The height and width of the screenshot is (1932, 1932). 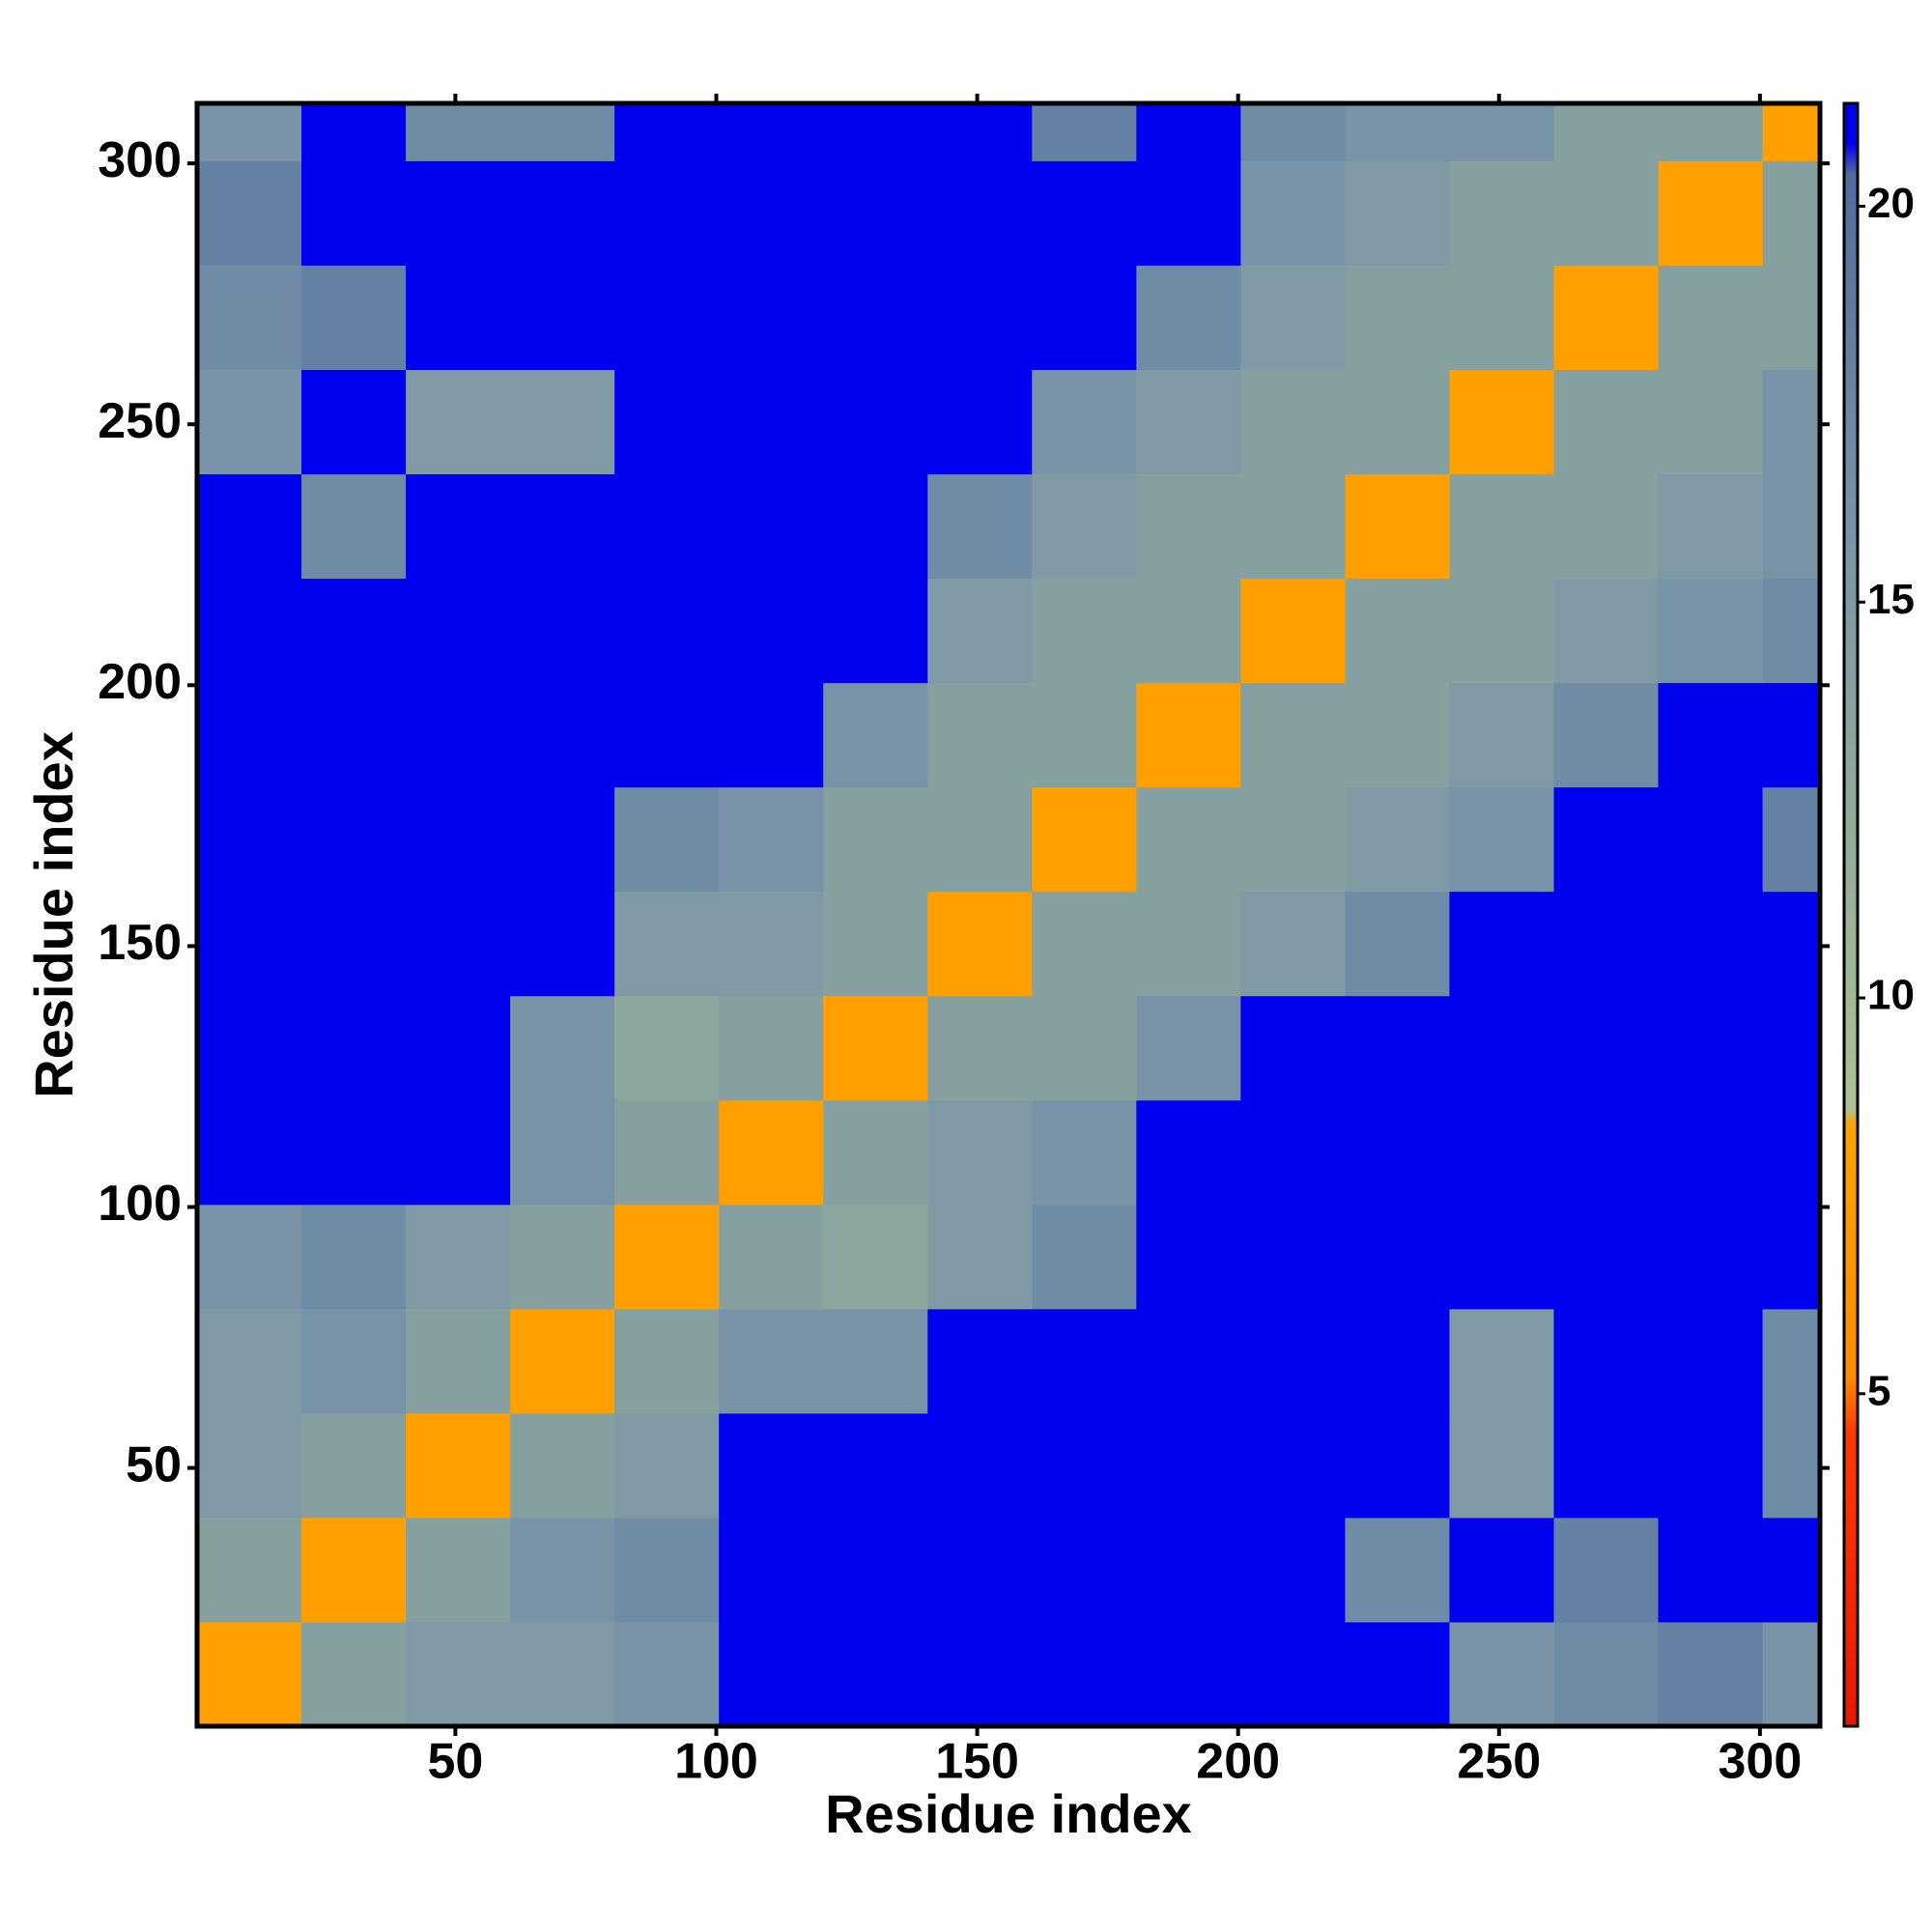 What do you see at coordinates (1891, 599) in the screenshot?
I see `colorbar-tick-label: 15` at bounding box center [1891, 599].